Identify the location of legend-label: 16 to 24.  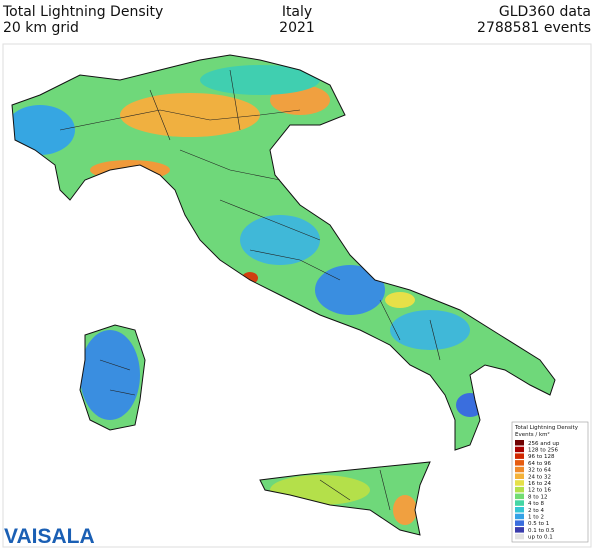
(540, 484).